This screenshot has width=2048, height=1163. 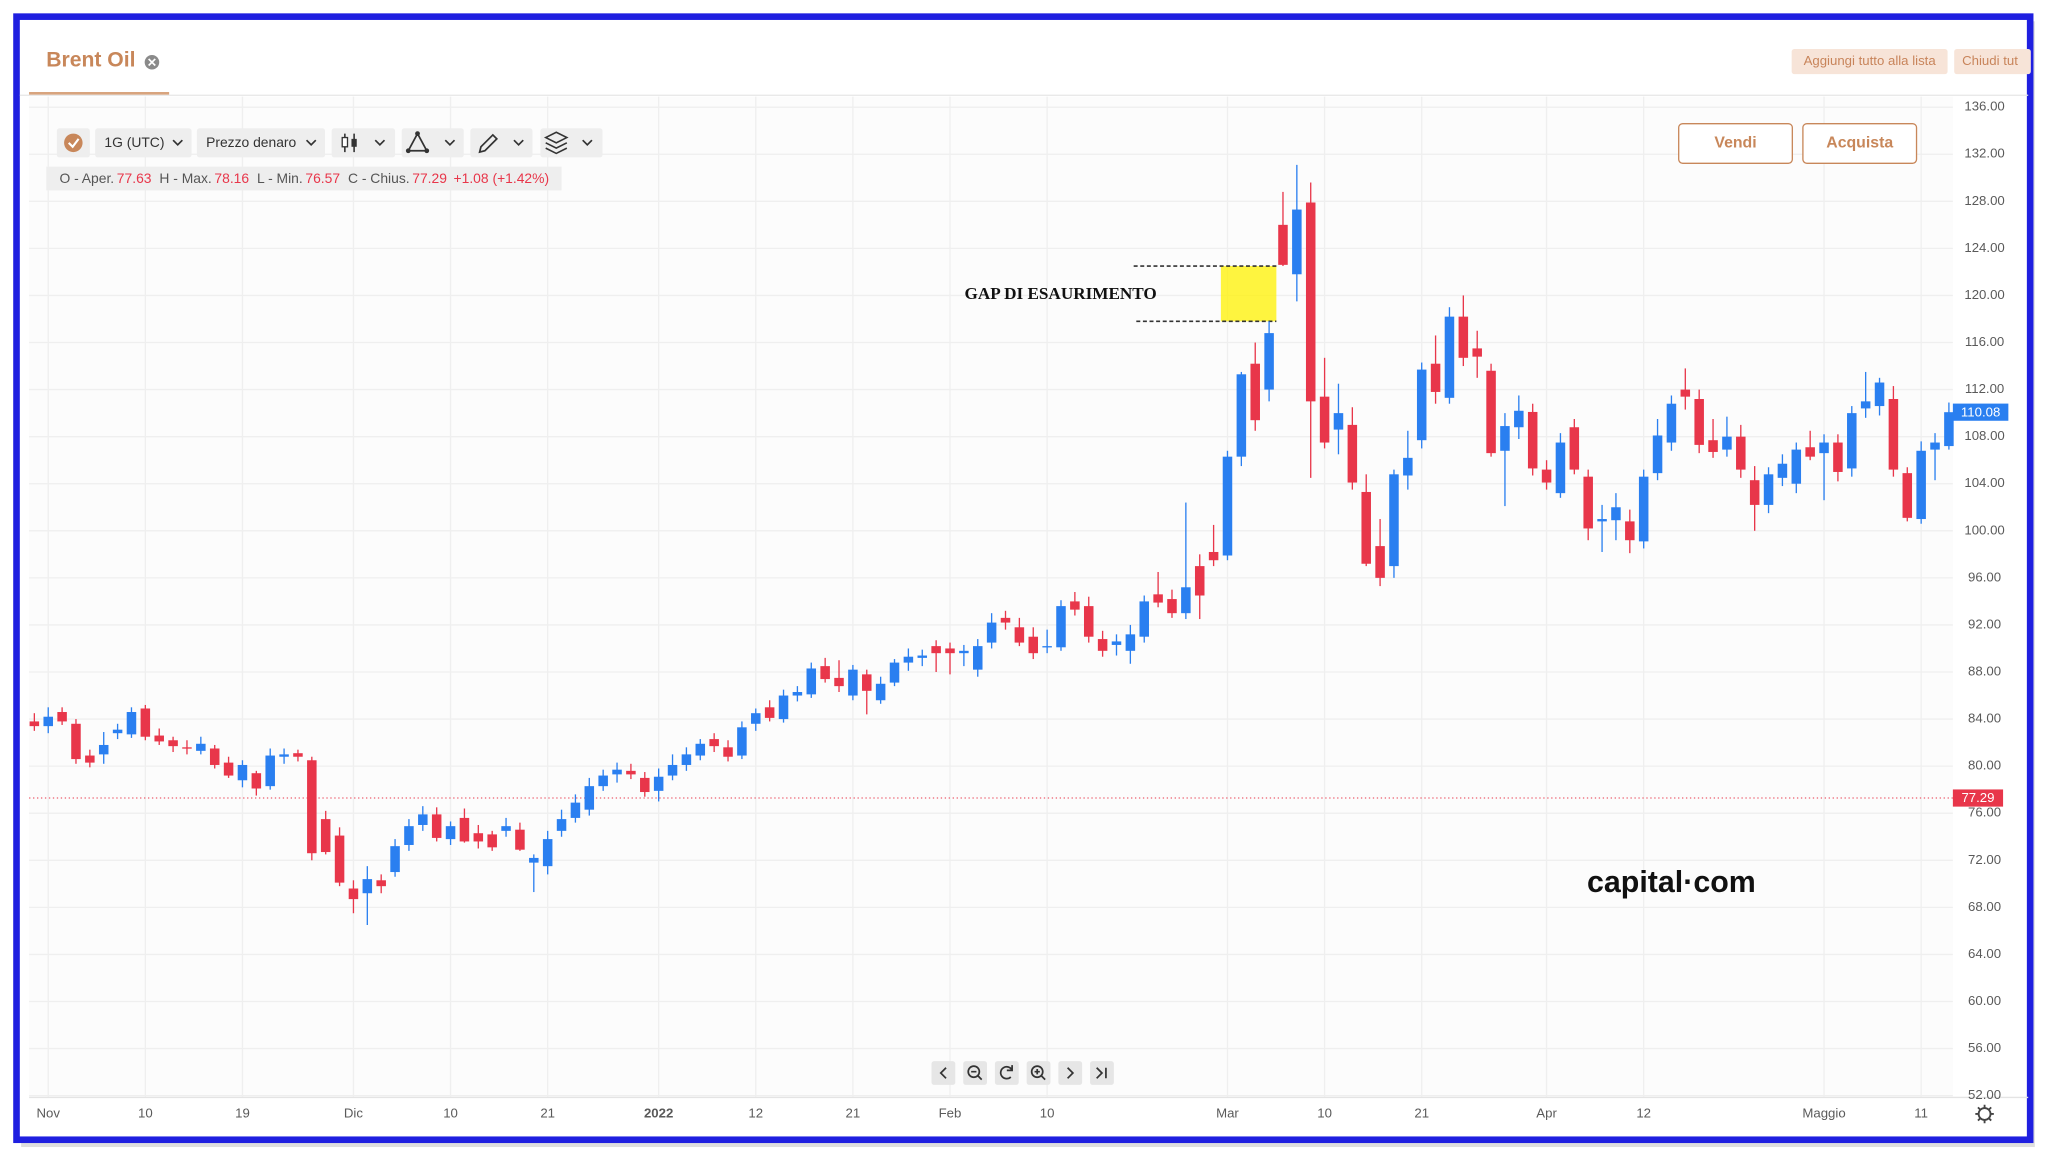 I want to click on y-tick-label: 72.00, so click(x=1984, y=859).